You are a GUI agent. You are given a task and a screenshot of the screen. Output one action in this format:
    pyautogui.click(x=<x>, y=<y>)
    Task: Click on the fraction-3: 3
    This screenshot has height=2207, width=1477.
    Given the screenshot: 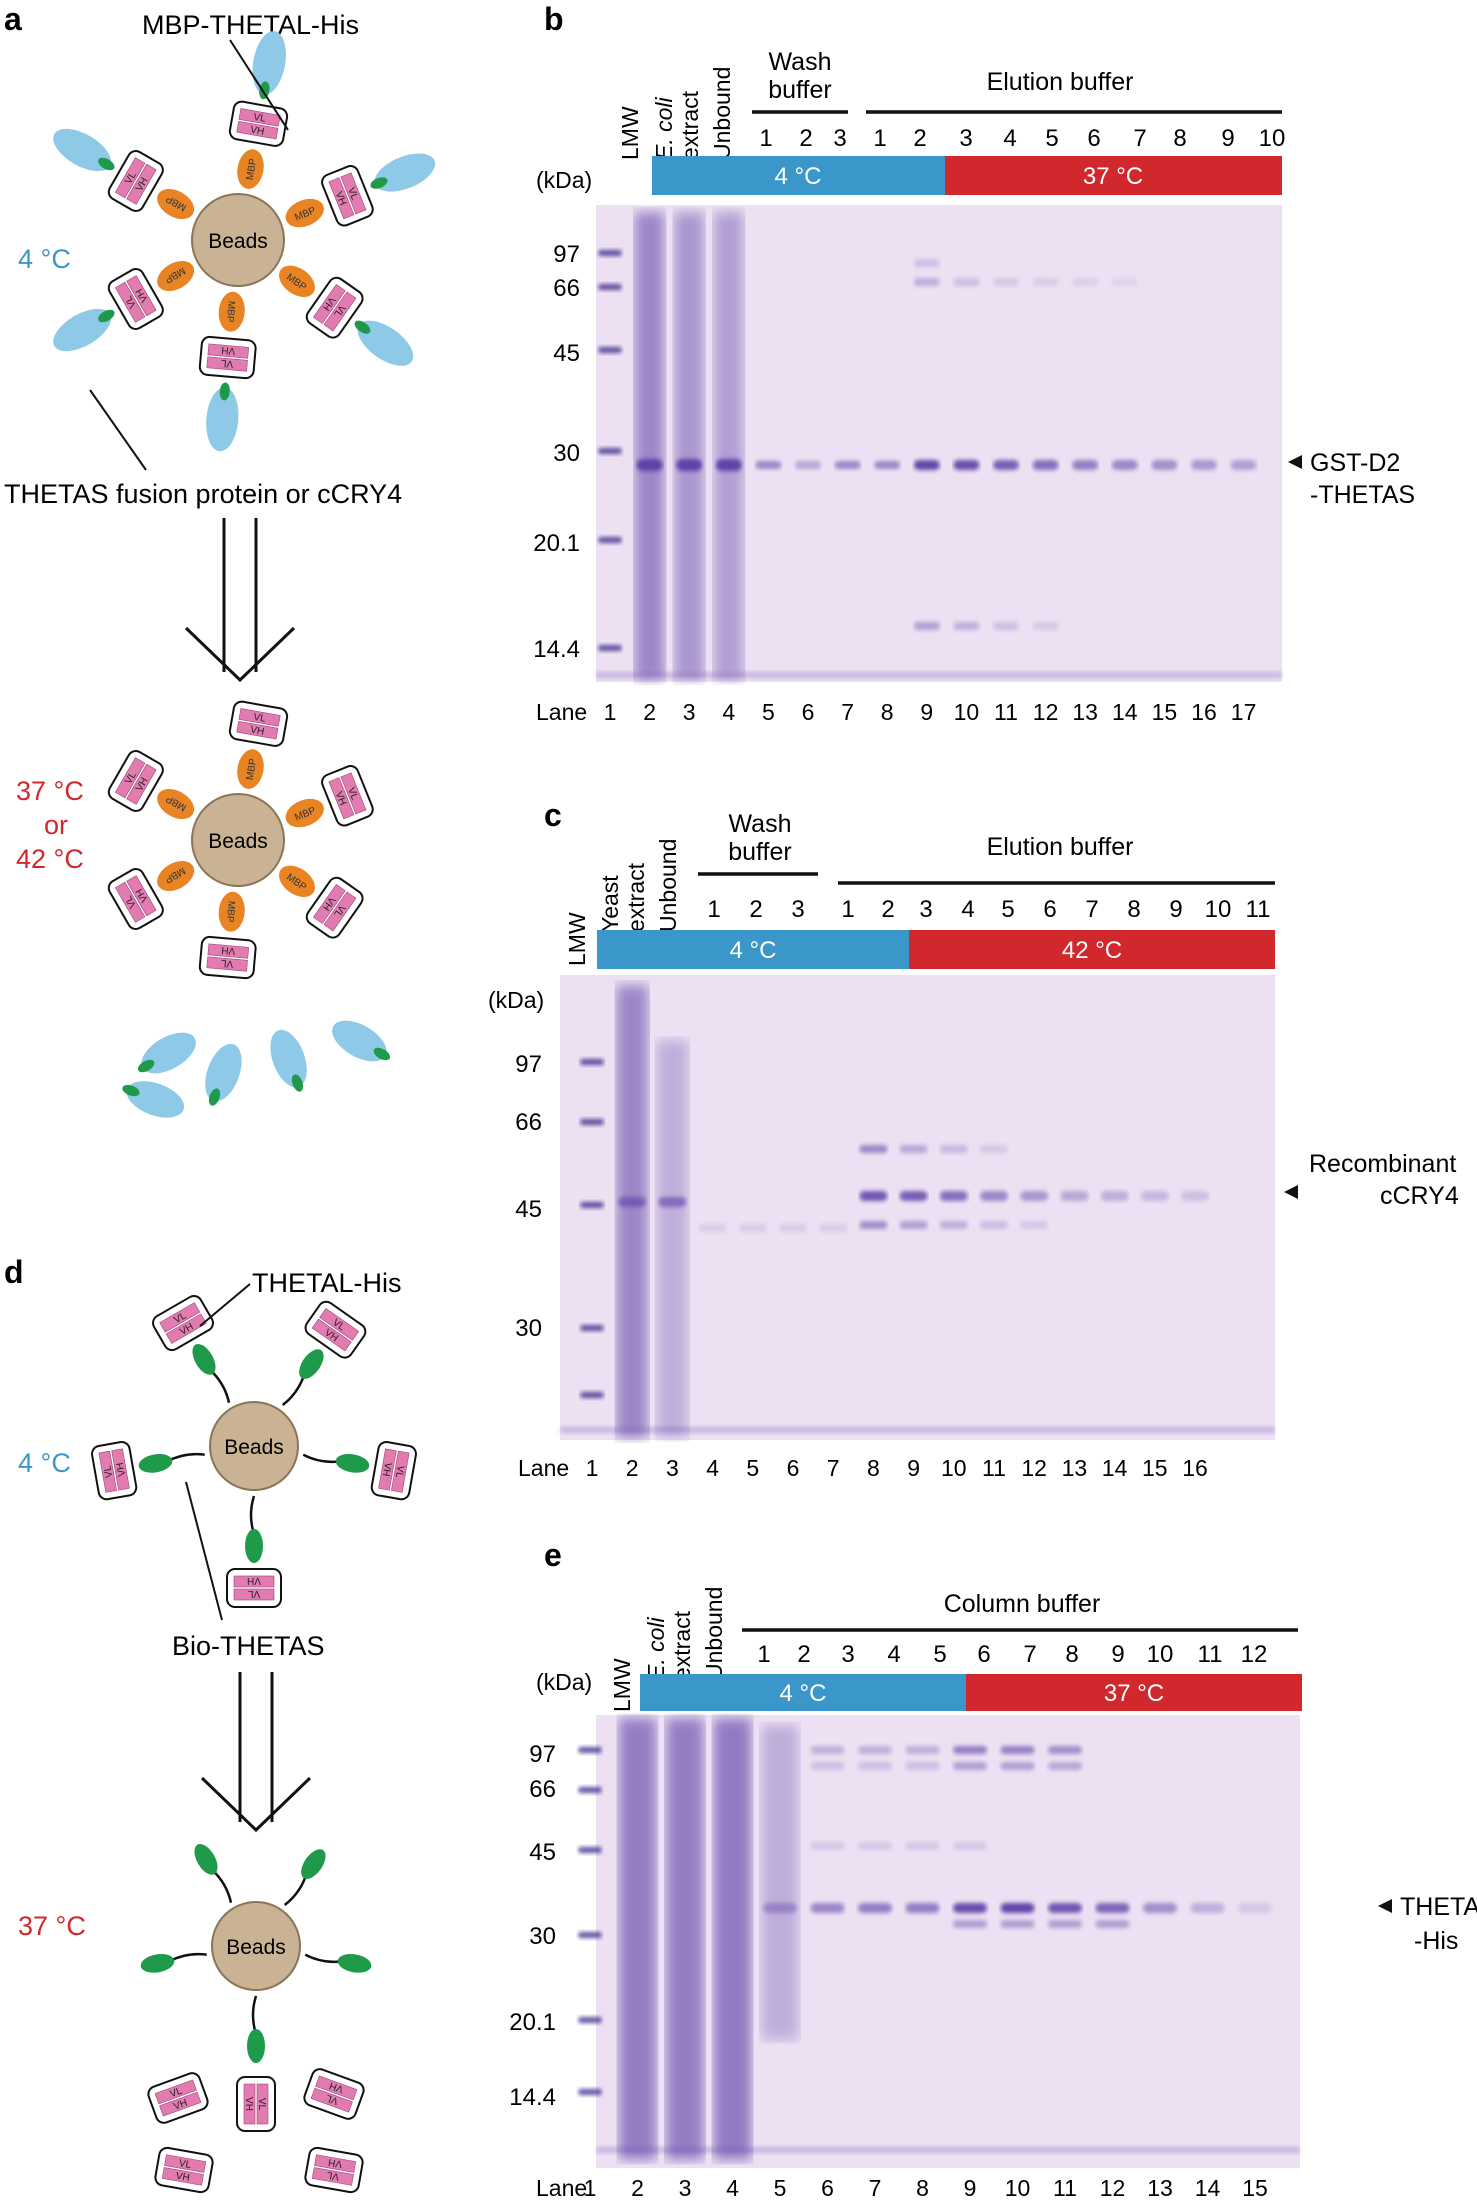 What is the action you would take?
    pyautogui.click(x=839, y=138)
    